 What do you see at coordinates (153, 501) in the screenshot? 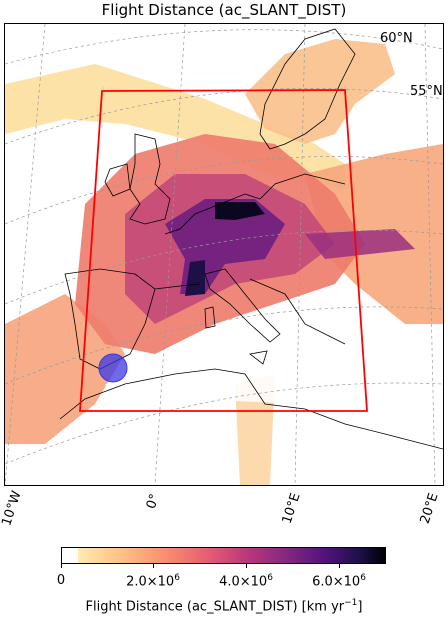
I see `lon-label-0: 0°` at bounding box center [153, 501].